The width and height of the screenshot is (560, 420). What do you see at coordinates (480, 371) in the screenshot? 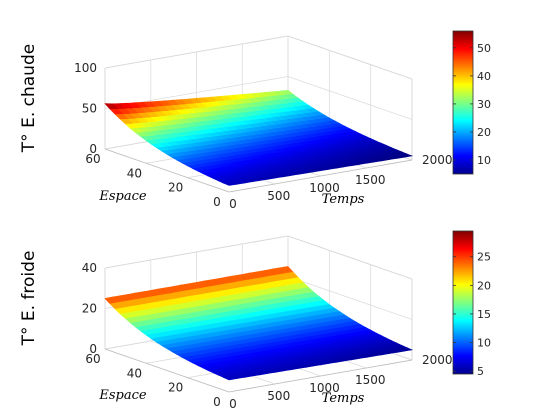
I see `colorbar-tick-label: 5` at bounding box center [480, 371].